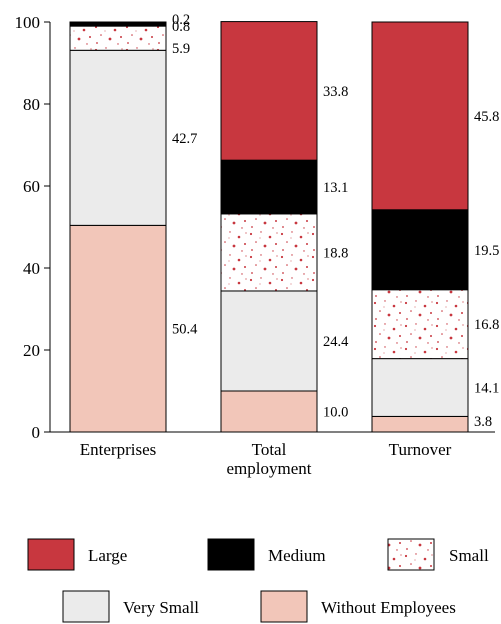  I want to click on legend-item-small: Small, so click(438, 554).